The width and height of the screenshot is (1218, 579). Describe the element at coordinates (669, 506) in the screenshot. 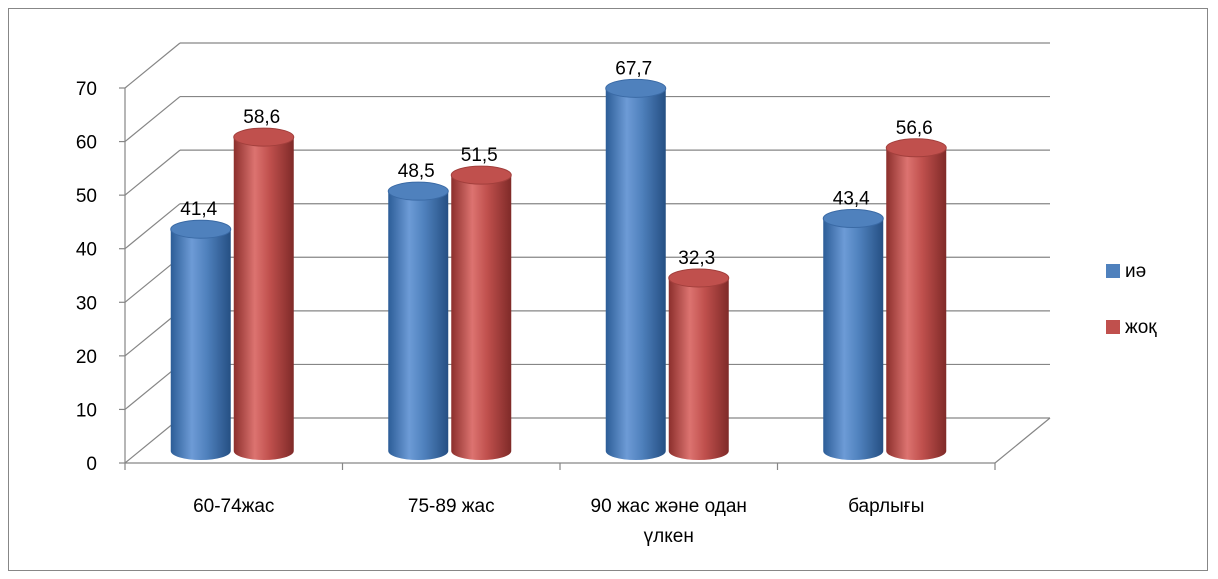

I see `x-category-label-line: 90 жас және одан` at that location.